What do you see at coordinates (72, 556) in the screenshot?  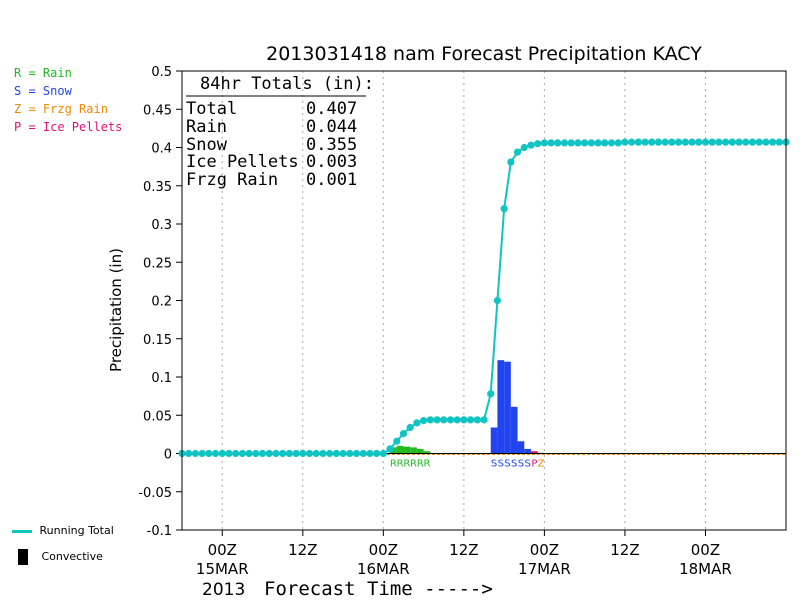 I see `convective-legend-label: Convective` at bounding box center [72, 556].